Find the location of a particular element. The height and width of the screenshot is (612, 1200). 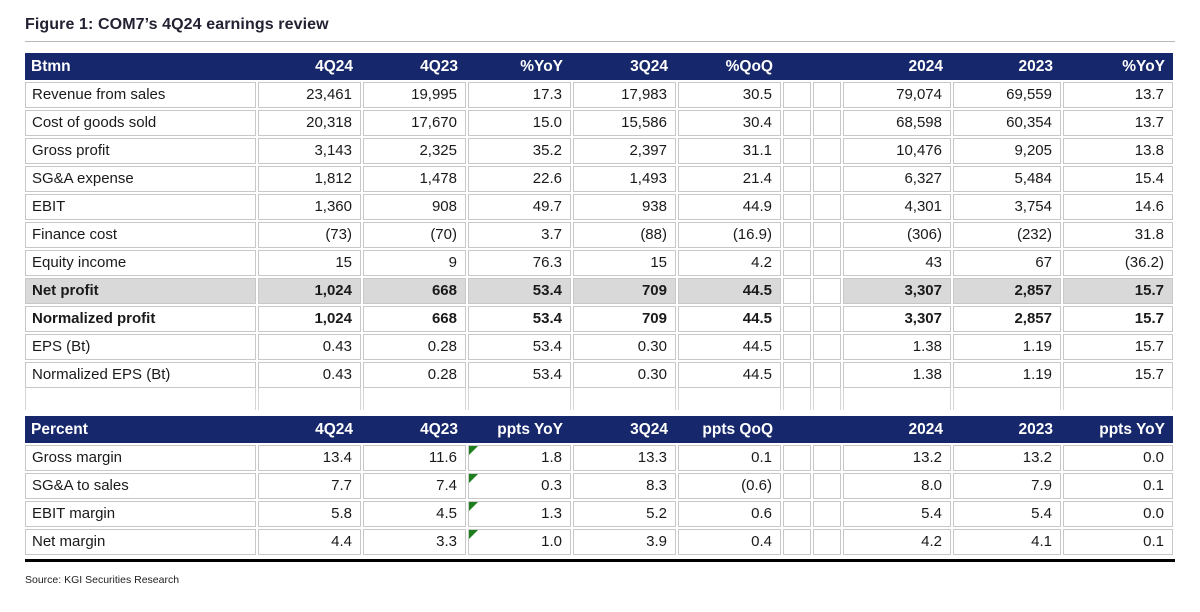

value-cell: 20,318 is located at coordinates (309, 123).